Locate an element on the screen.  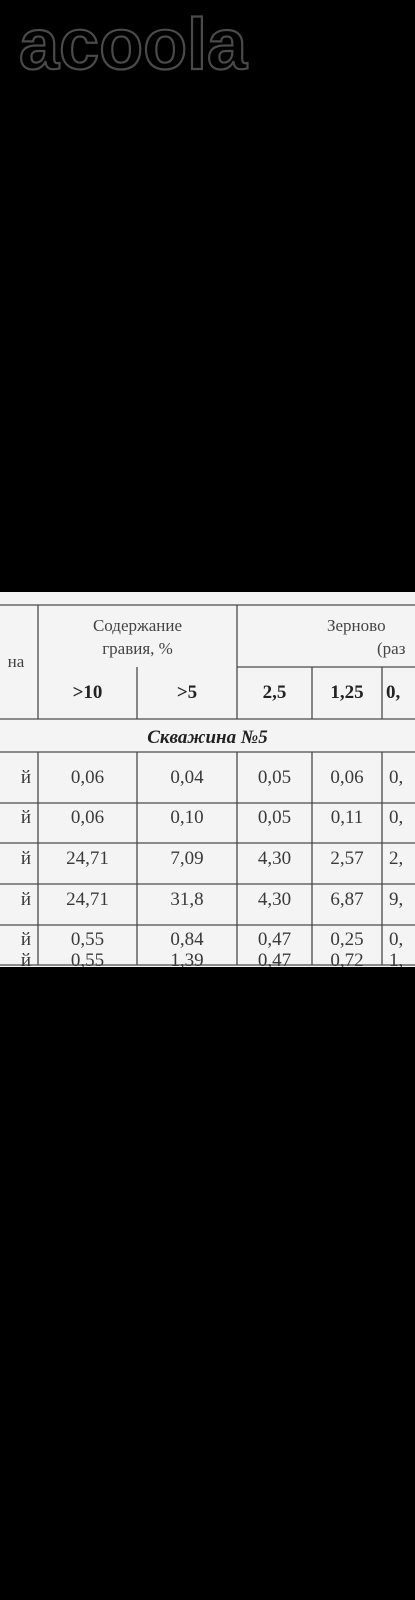
row-1-cell-4: 0,06 is located at coordinates (347, 777).